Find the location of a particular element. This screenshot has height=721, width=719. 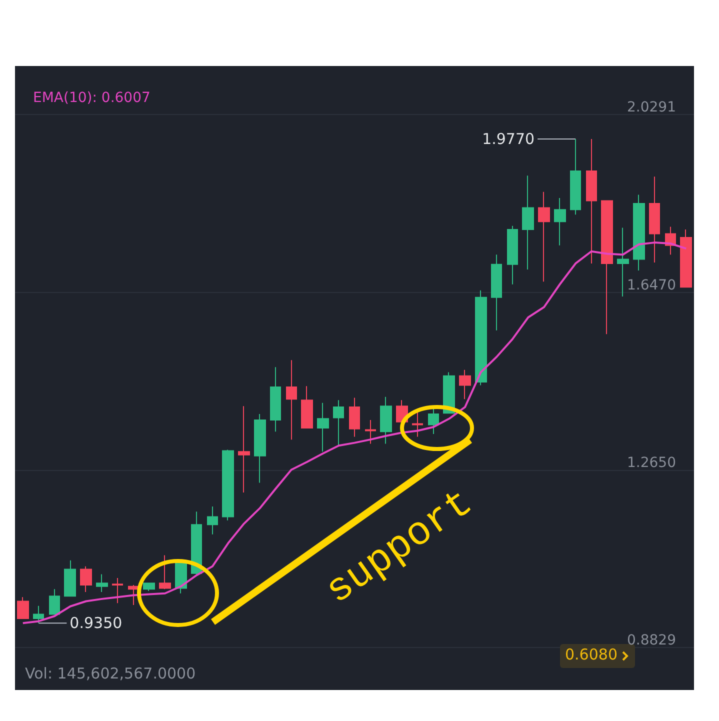

text: EMA(10): 0.6007 is located at coordinates (91, 98).